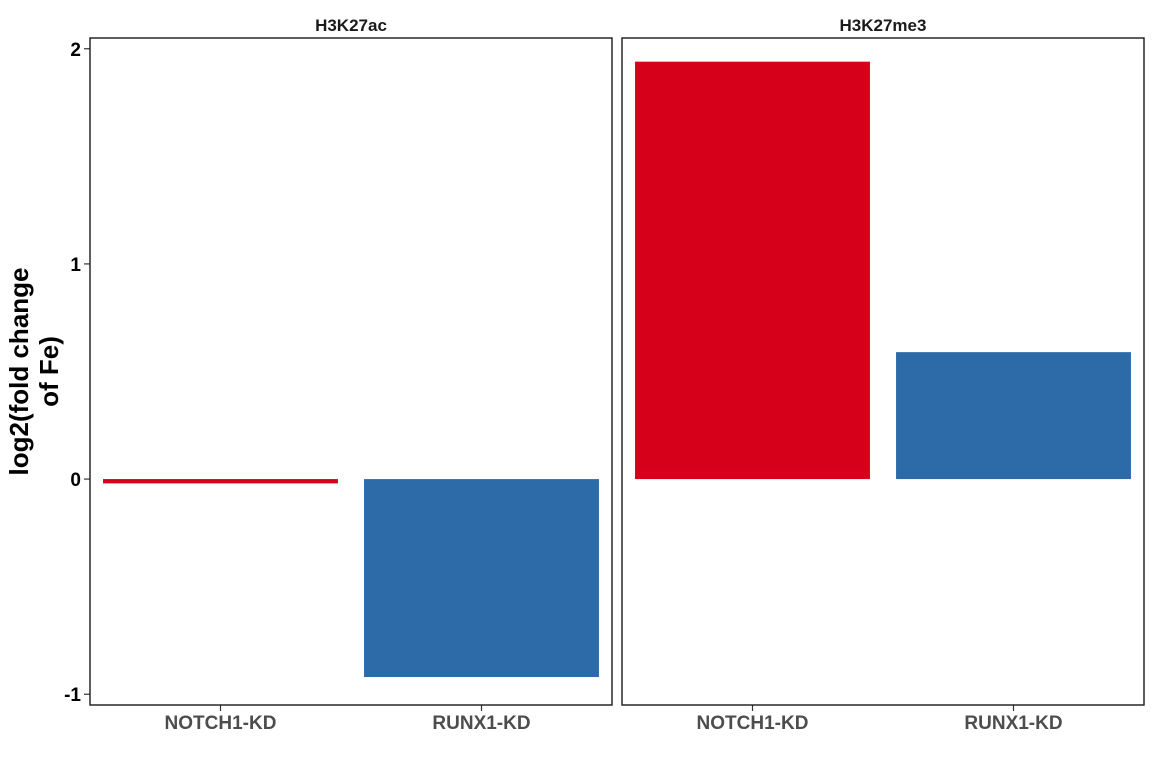  What do you see at coordinates (75, 50) in the screenshot?
I see `y-tick-label: 2` at bounding box center [75, 50].